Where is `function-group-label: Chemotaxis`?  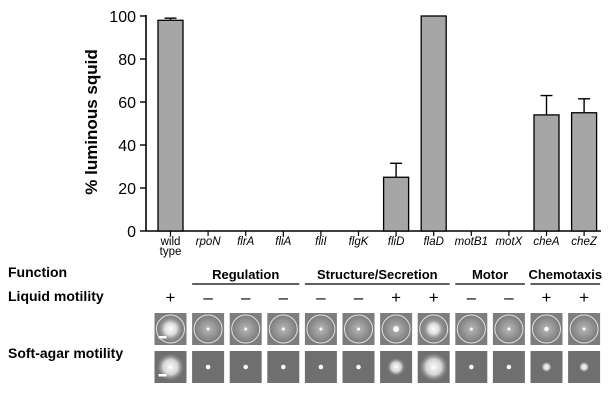 function-group-label: Chemotaxis is located at coordinates (565, 274).